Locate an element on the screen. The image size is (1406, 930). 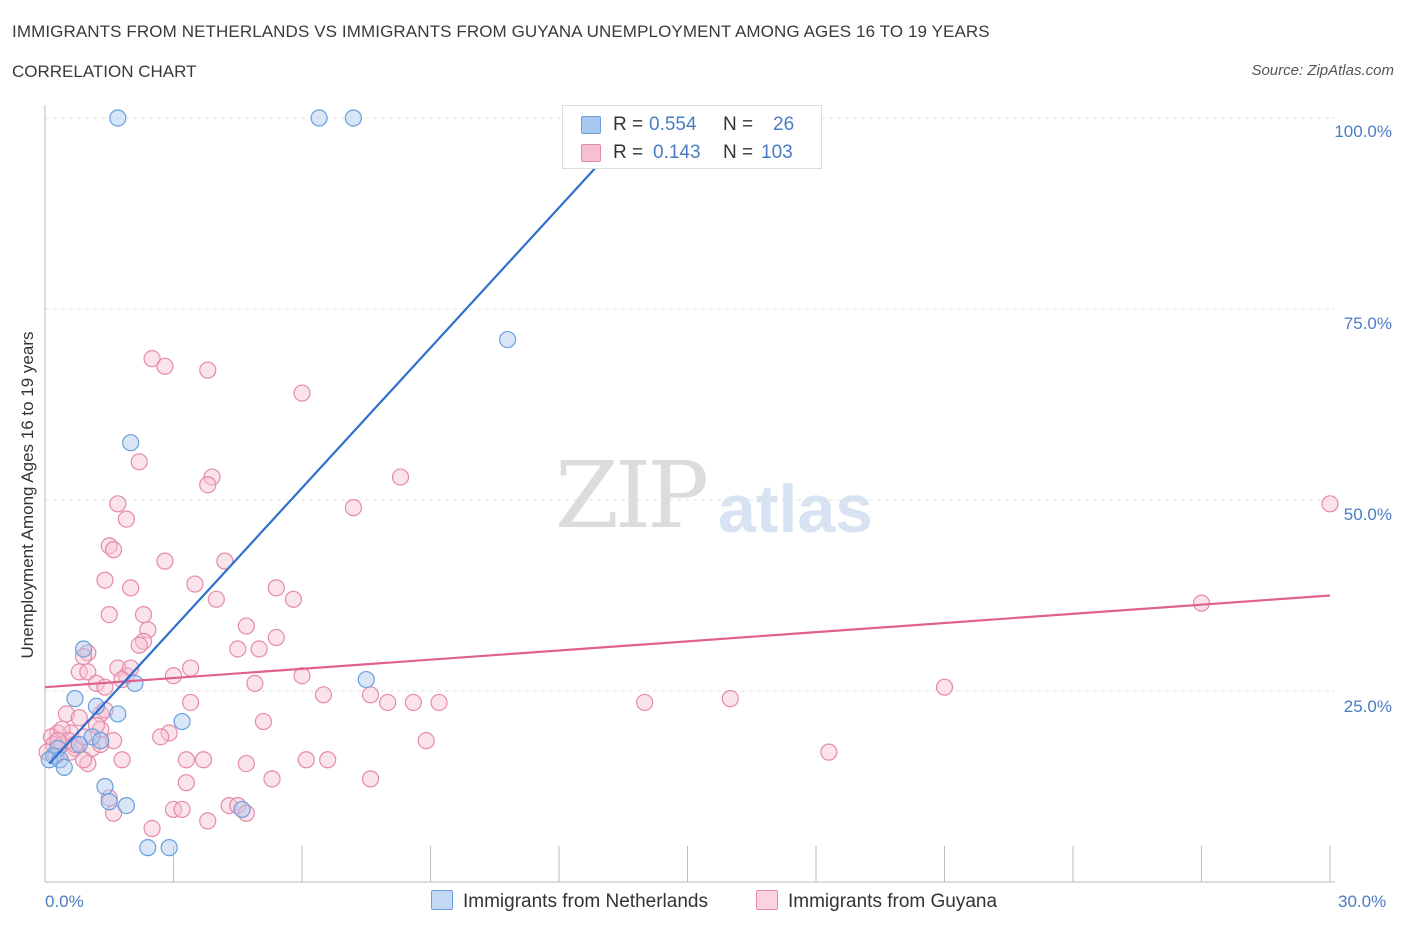
y-tick-label: 100.0% is located at coordinates (1363, 131).